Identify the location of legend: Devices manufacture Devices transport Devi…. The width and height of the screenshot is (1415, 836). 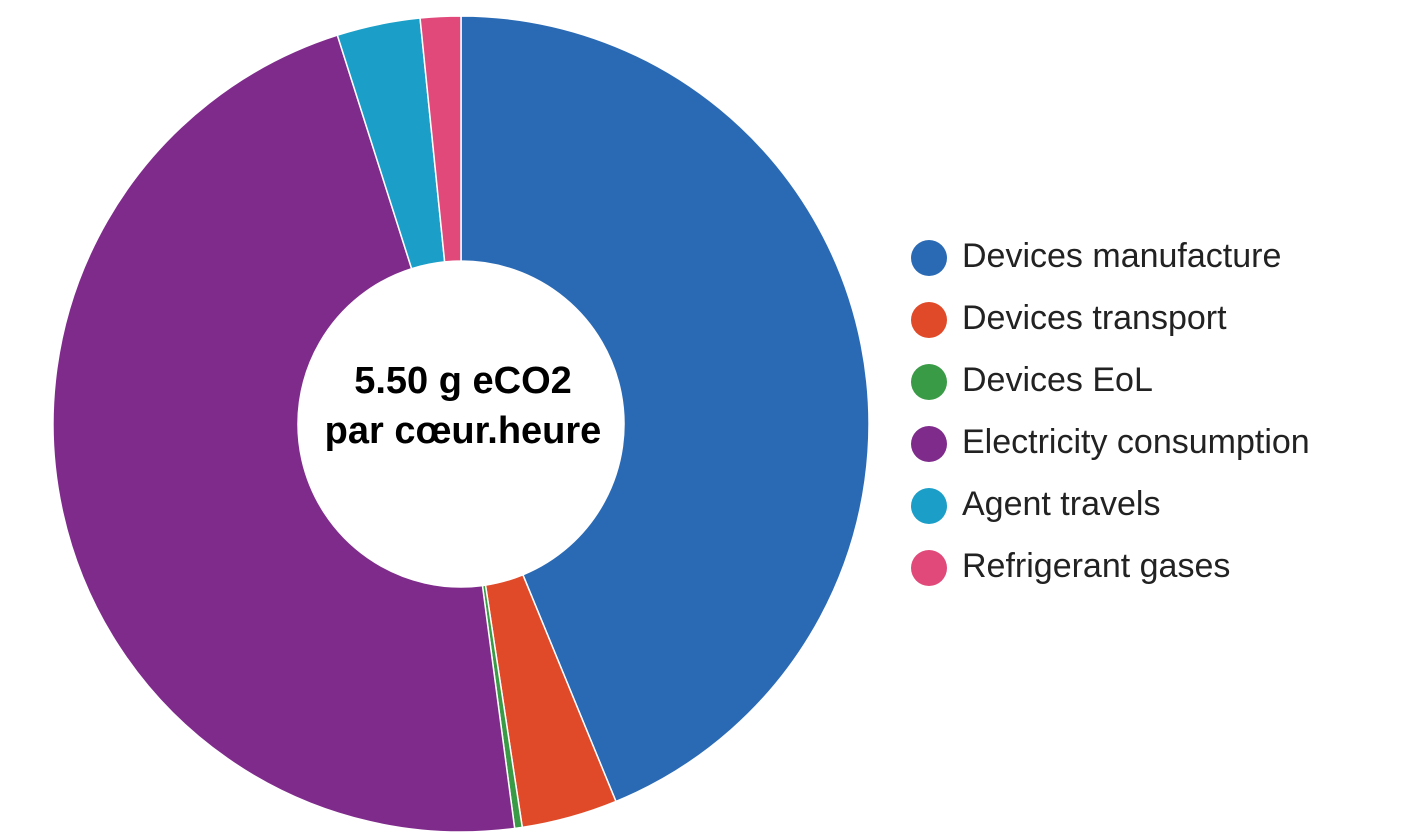
(1110, 411).